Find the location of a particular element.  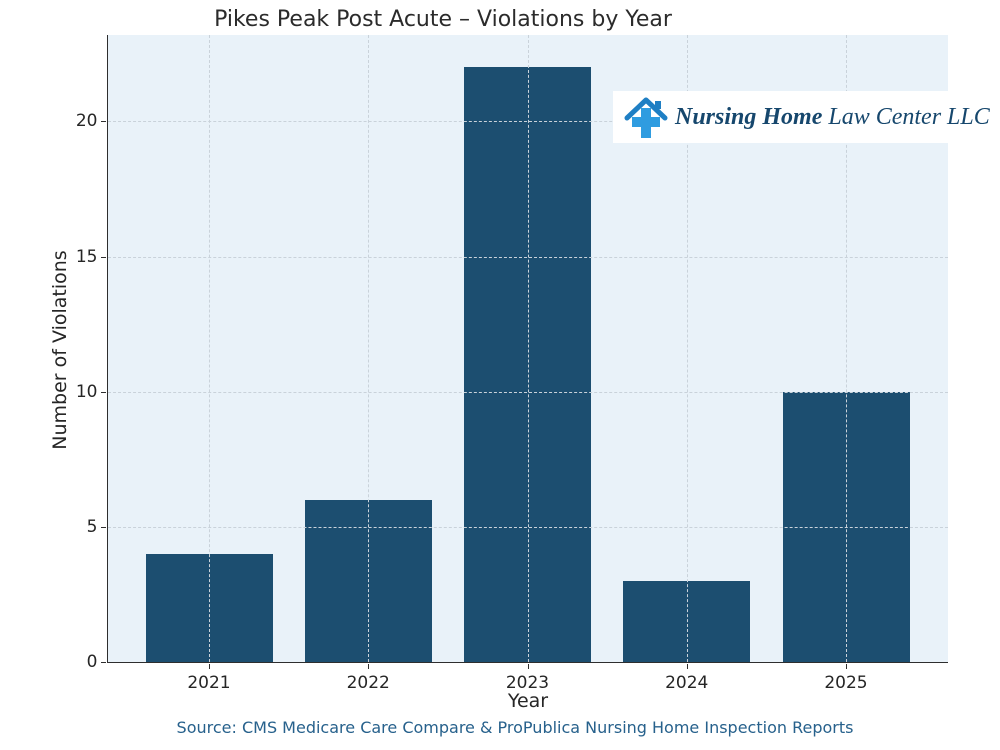

x-tick-label-2021: 2021 is located at coordinates (209, 683).